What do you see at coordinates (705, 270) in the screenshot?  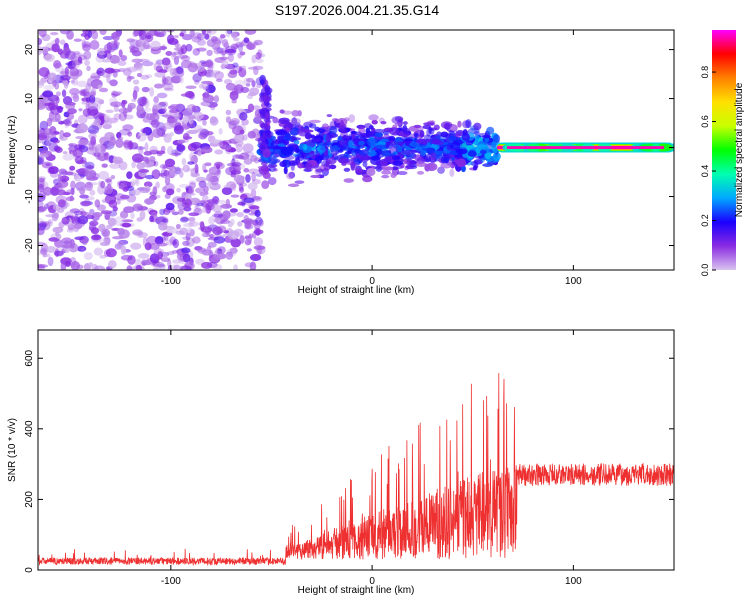 I see `colorbar-tick-label: 0.0` at bounding box center [705, 270].